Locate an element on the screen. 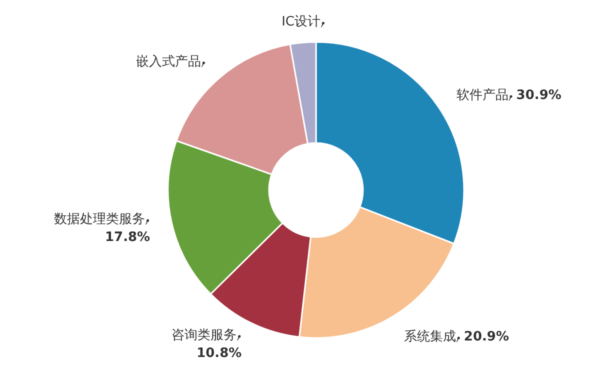  data-label: 17.8% is located at coordinates (127, 238).